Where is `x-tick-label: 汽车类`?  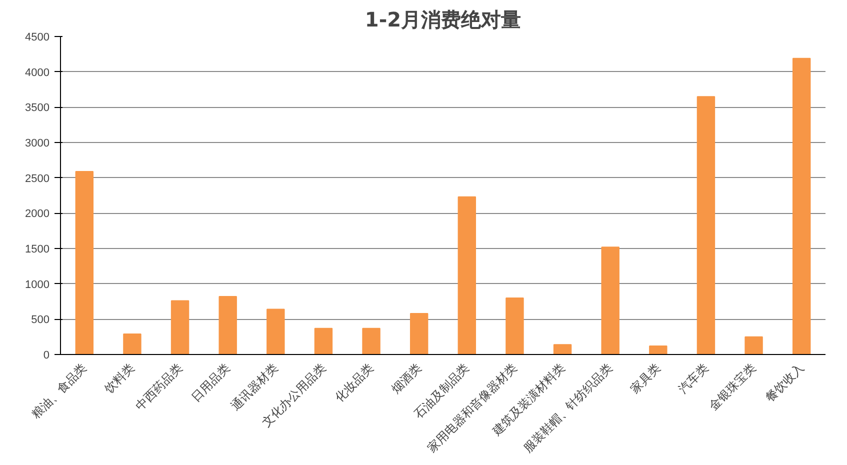
x-tick-label: 汽车类 is located at coordinates (693, 378).